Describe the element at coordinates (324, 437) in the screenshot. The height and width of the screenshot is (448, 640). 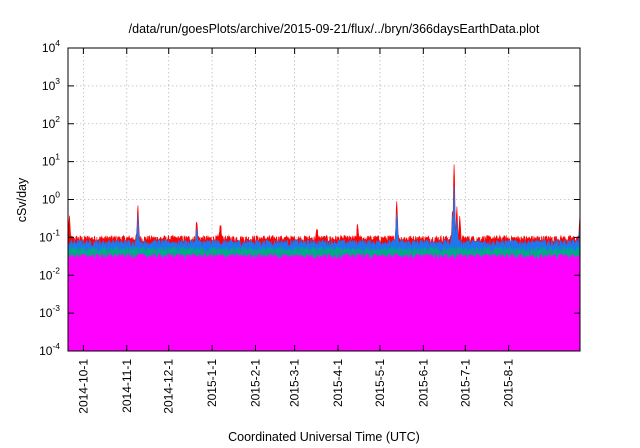
I see `x-axis-label: Coordinated Universal Time (UTC)` at that location.